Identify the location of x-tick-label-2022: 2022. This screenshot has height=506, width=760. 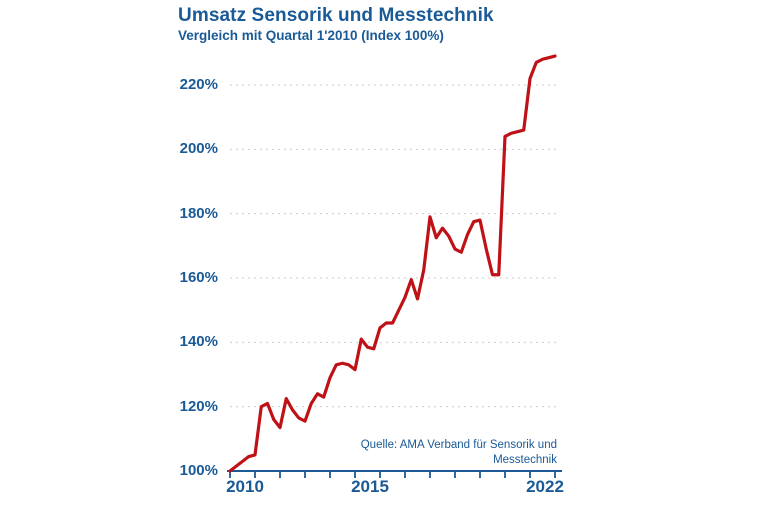
(545, 486).